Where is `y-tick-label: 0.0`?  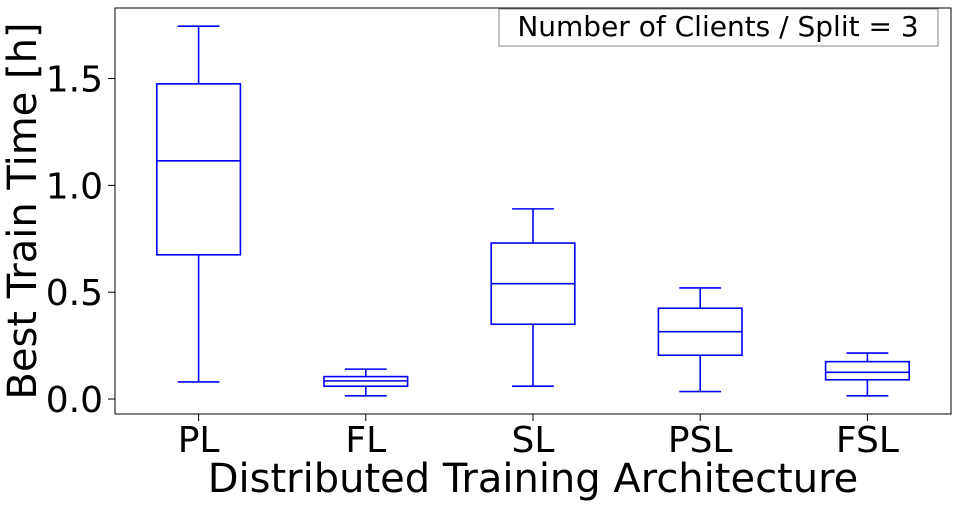
y-tick-label: 0.0 is located at coordinates (74, 400).